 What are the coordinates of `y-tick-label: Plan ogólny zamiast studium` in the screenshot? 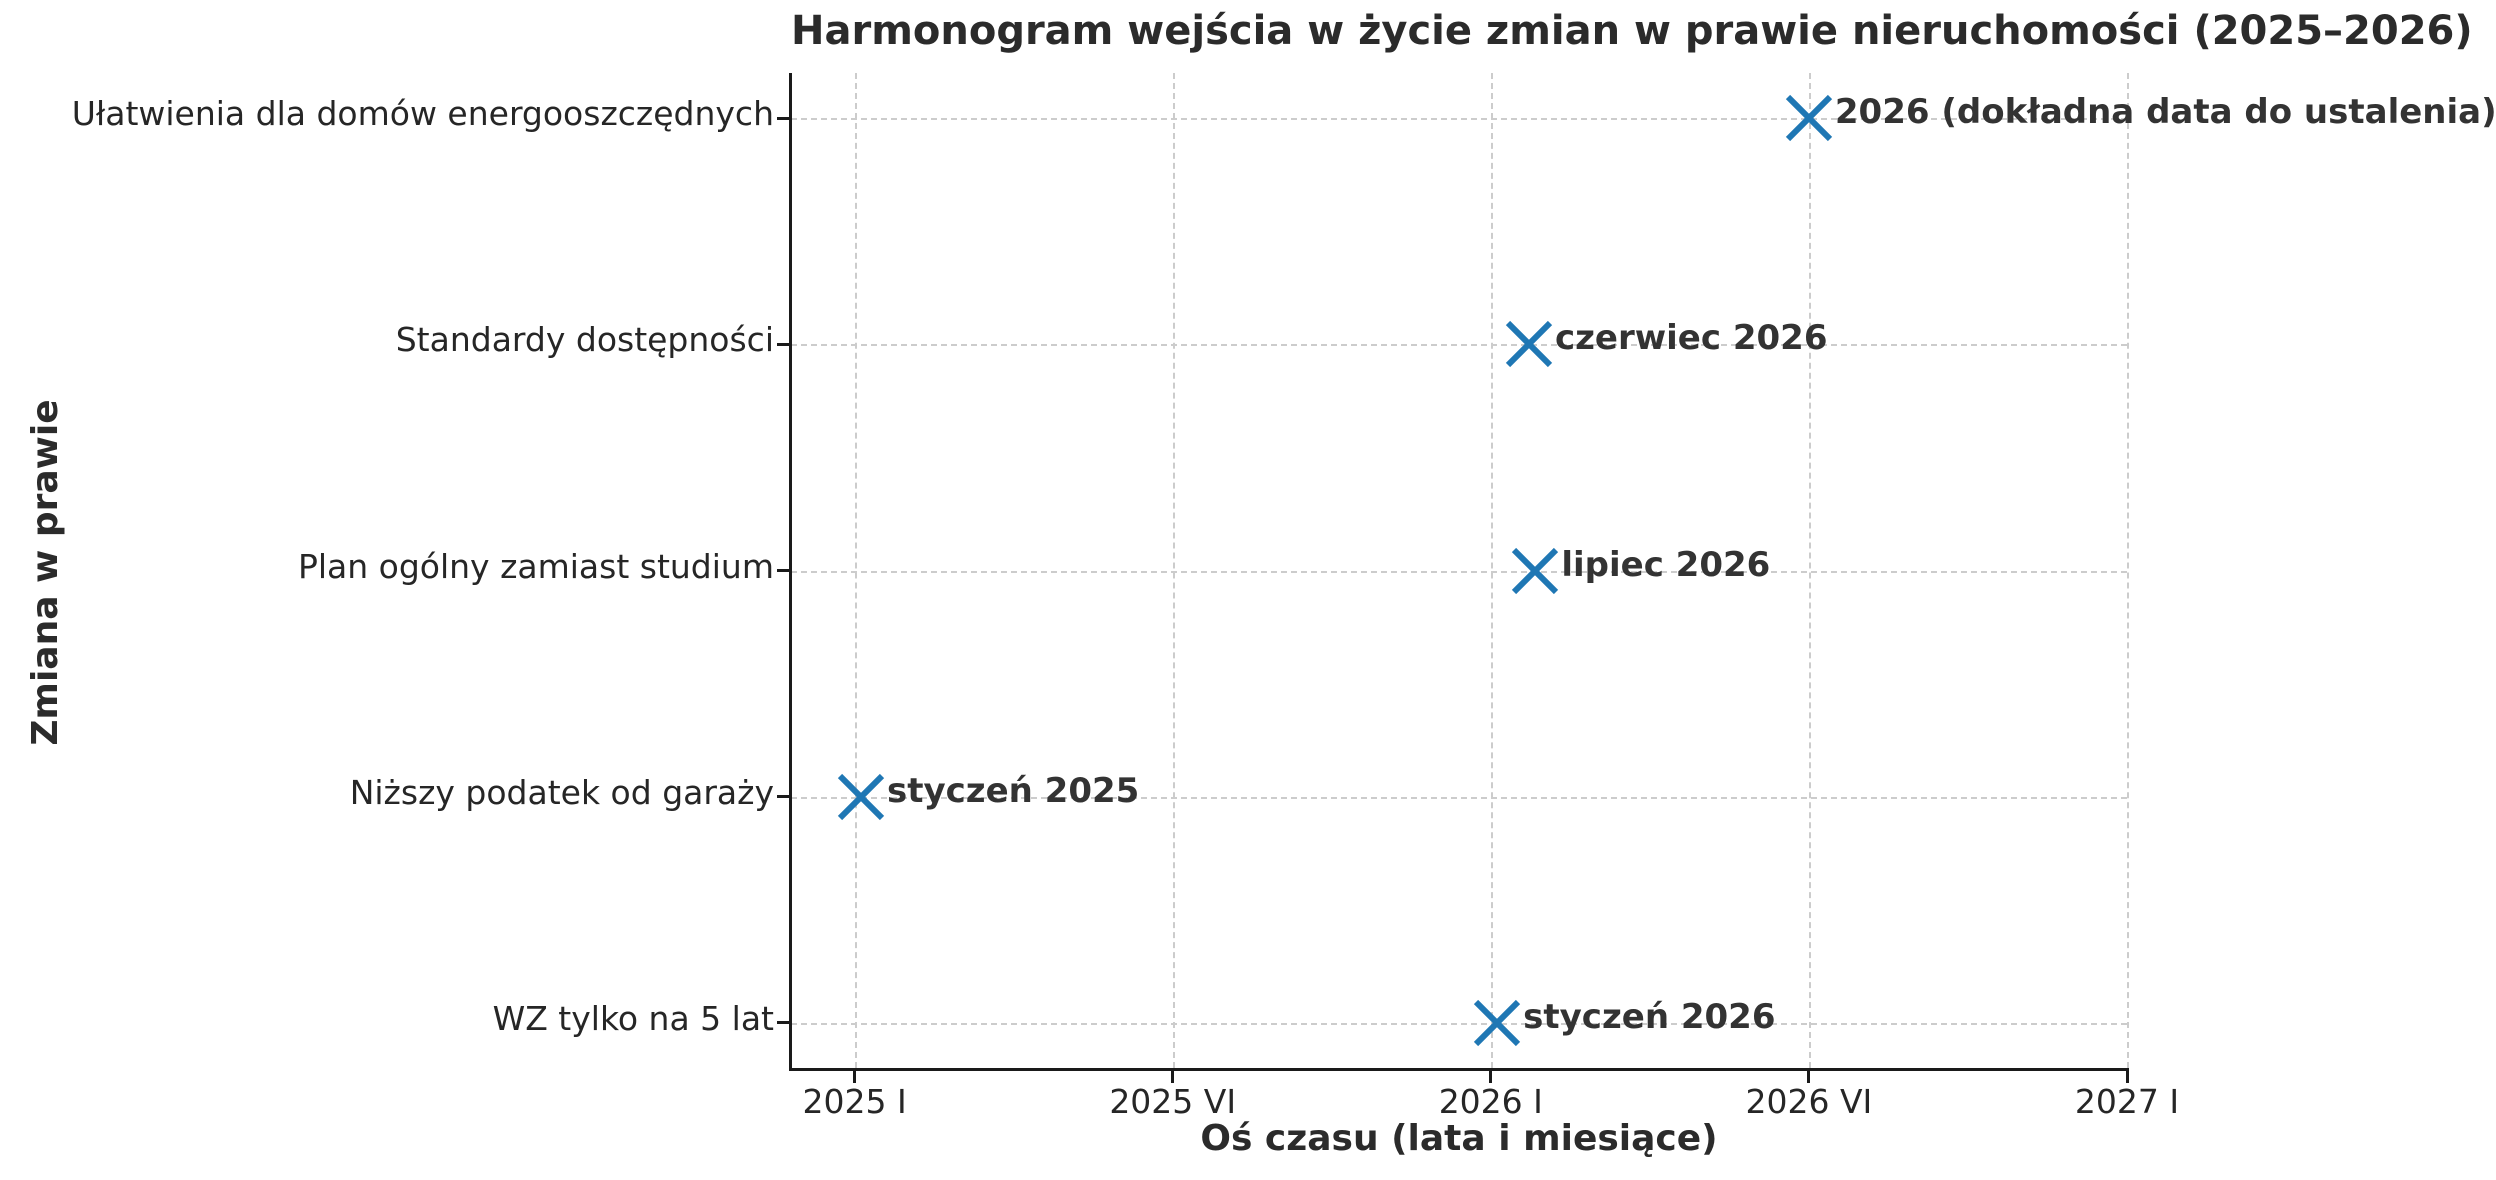 It's located at (535, 566).